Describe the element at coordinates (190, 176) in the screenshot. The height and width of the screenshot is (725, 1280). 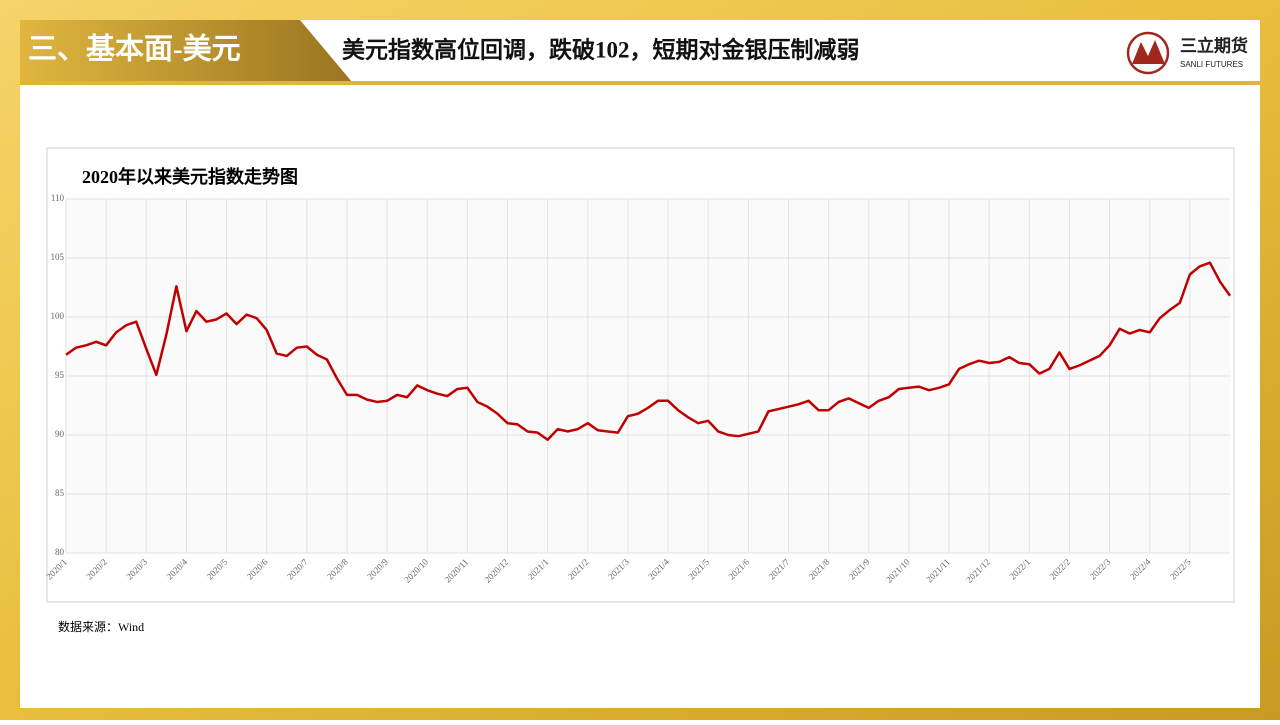
I see `chart-title: 2020年以来美元指数走势图` at that location.